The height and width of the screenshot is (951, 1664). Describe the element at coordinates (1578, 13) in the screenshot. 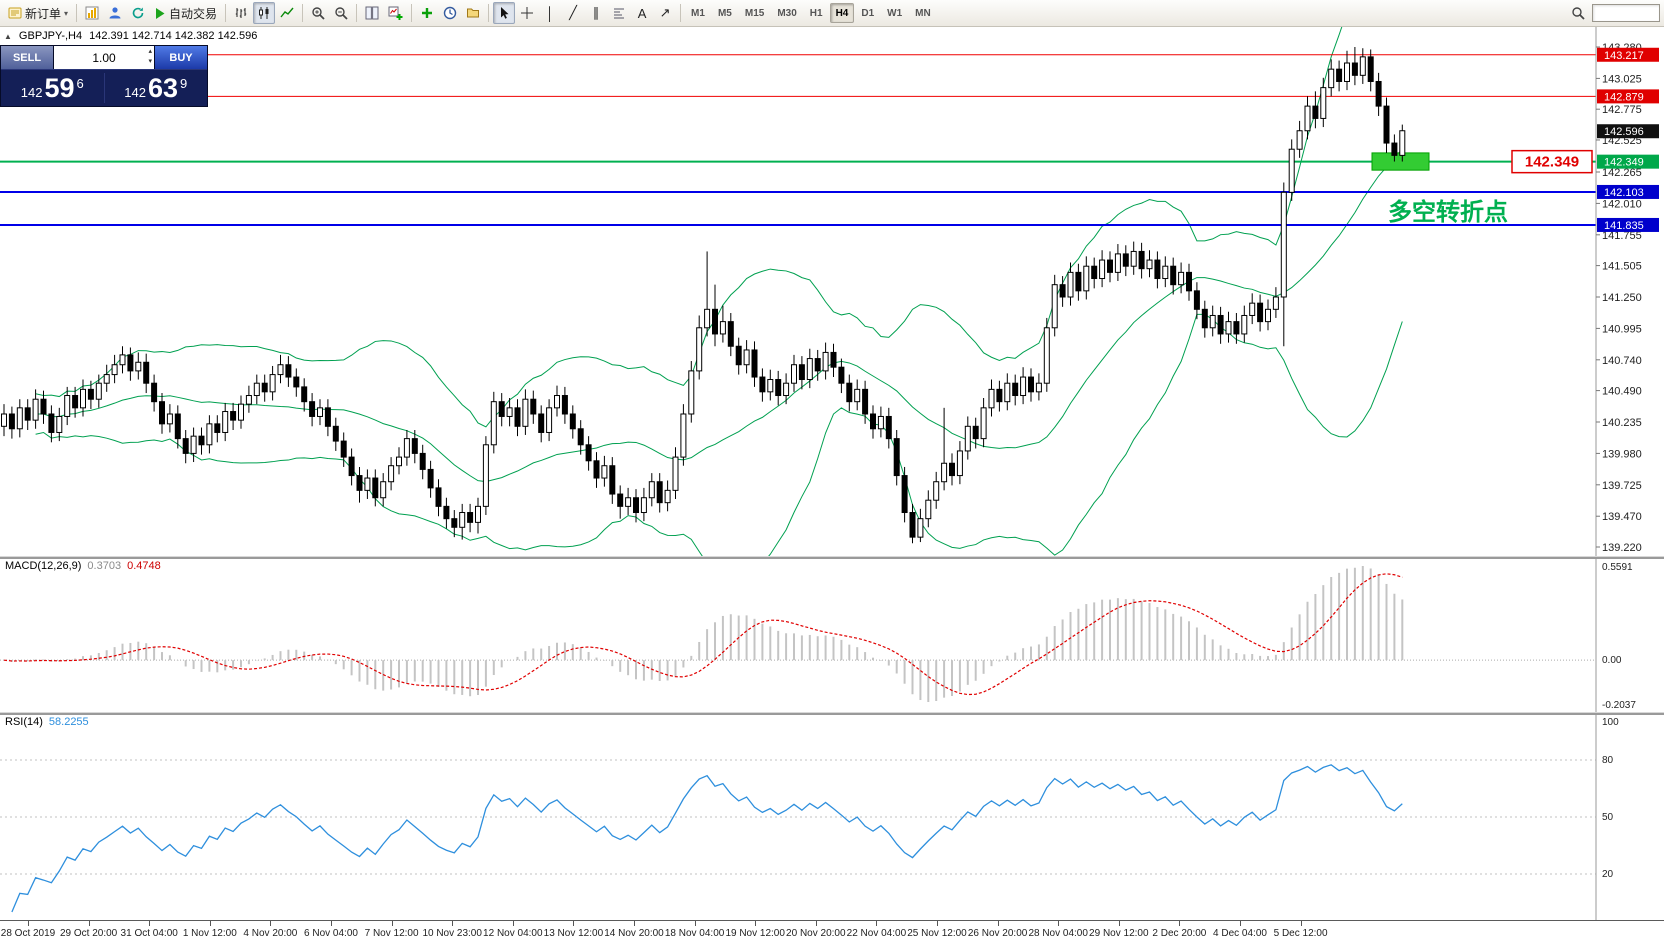

I see `search-button` at that location.